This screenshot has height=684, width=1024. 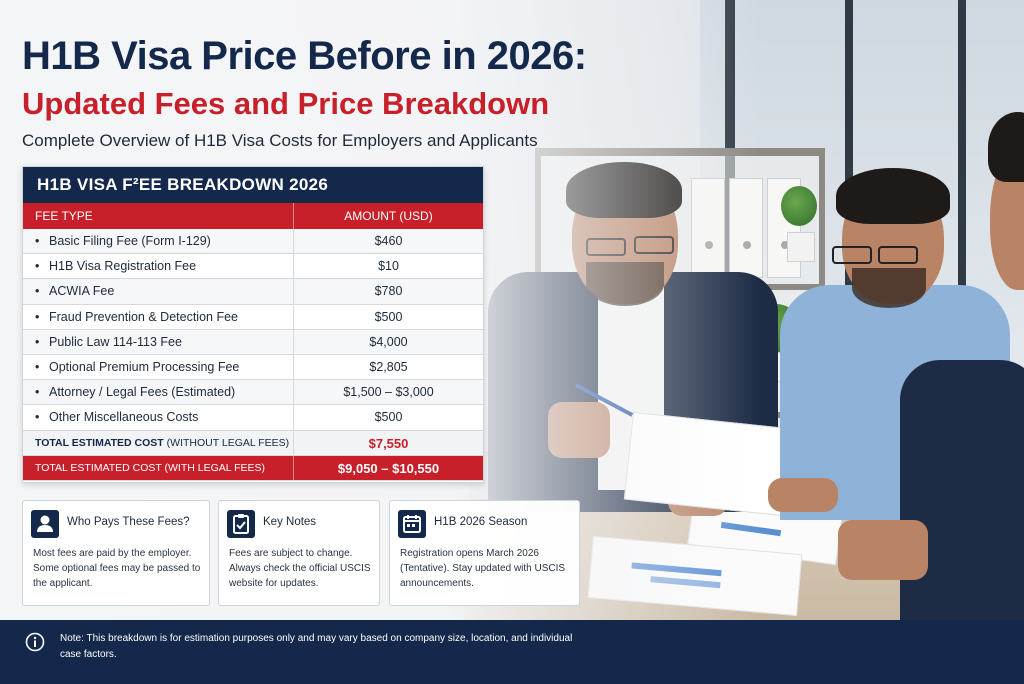 I want to click on fee-amount: $1,500 – $3,000, so click(x=388, y=392).